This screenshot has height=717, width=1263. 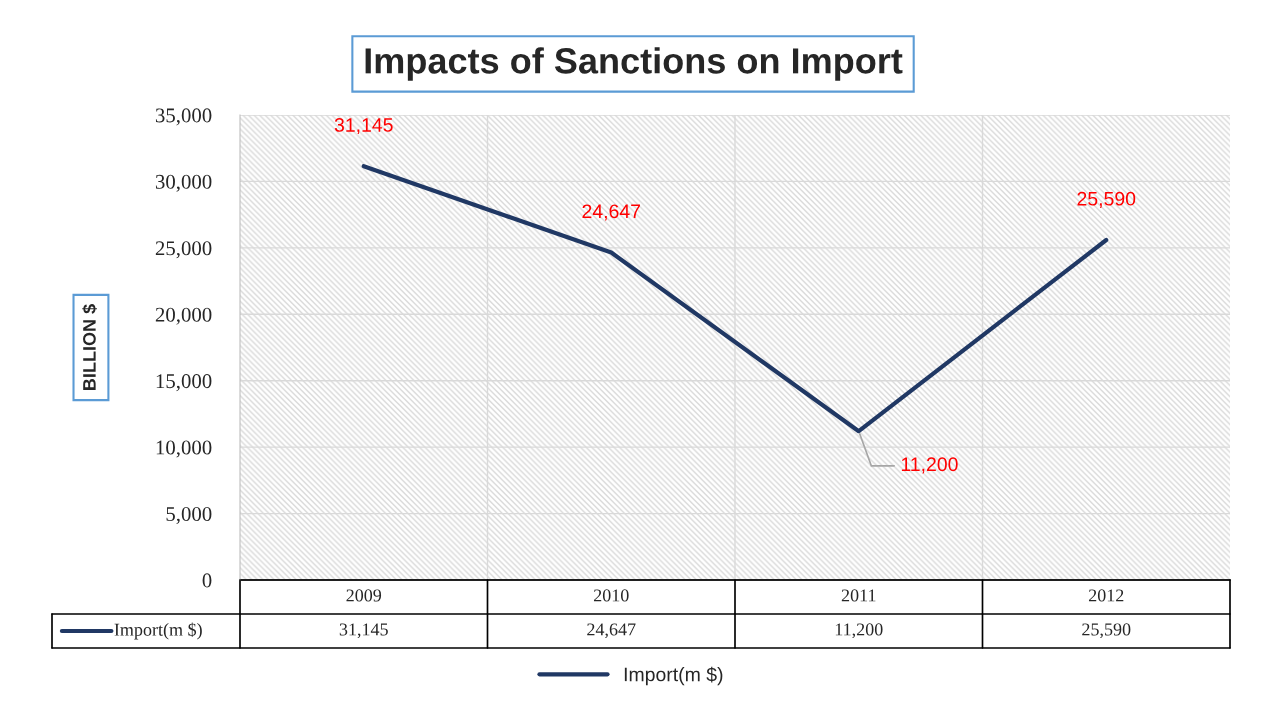 I want to click on y-tick-label: 20,000, so click(x=183, y=316).